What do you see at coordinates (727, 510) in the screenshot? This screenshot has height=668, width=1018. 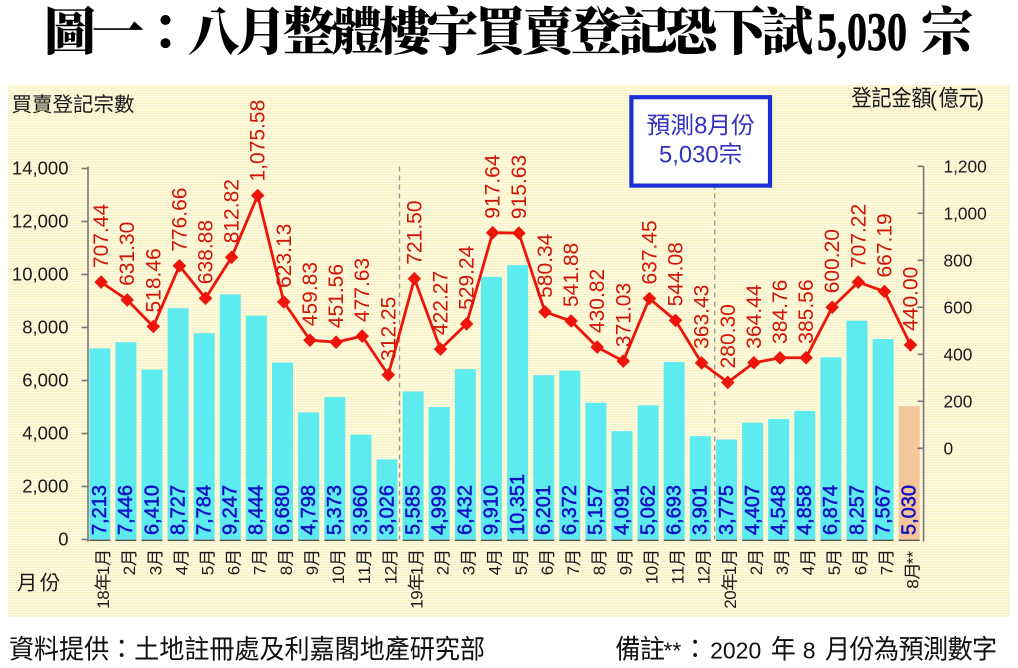 I see `svg-text: 3,775` at bounding box center [727, 510].